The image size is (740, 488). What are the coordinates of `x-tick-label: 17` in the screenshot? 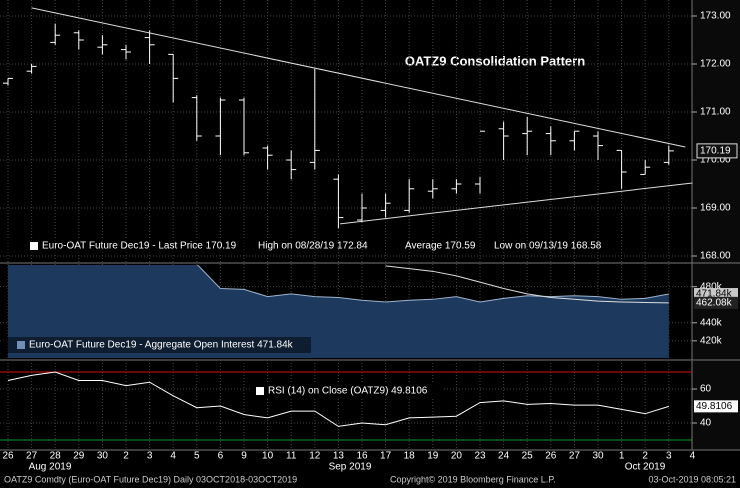 It's located at (386, 456).